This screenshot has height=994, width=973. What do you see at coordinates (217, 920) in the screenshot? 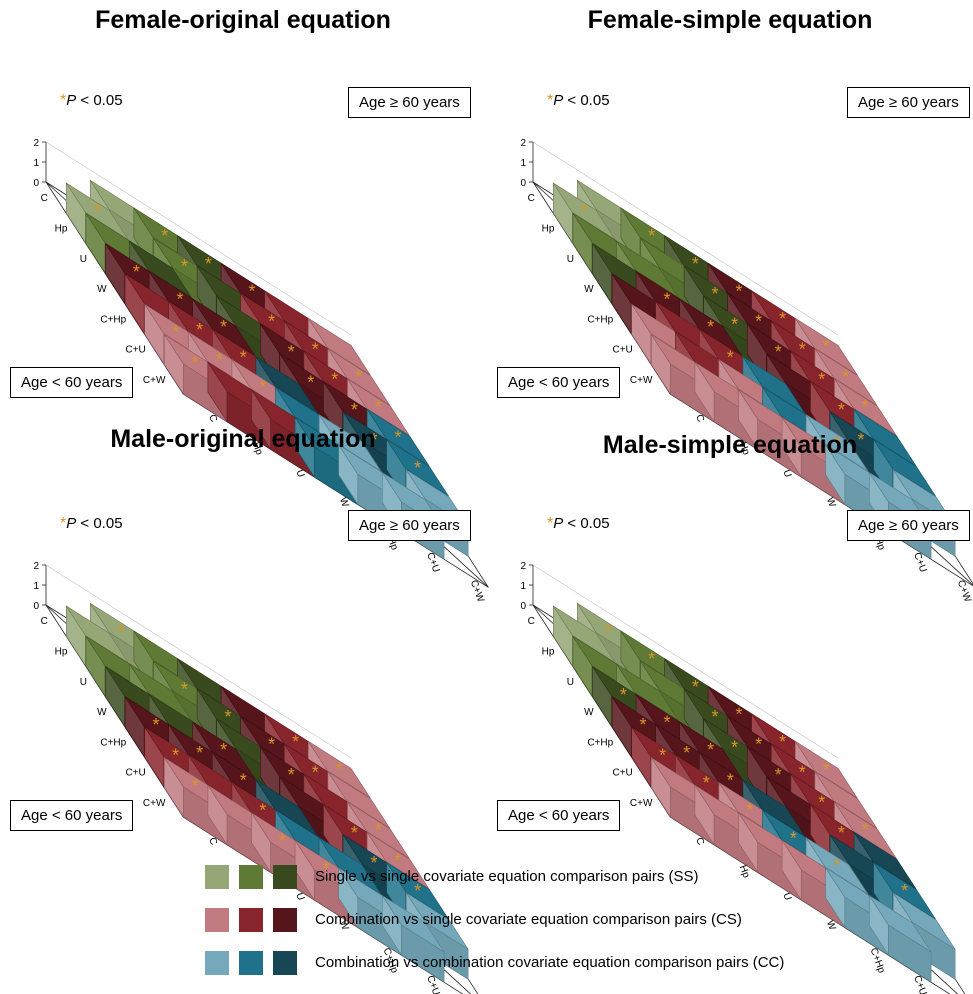
I see `swatch-cs-light` at bounding box center [217, 920].